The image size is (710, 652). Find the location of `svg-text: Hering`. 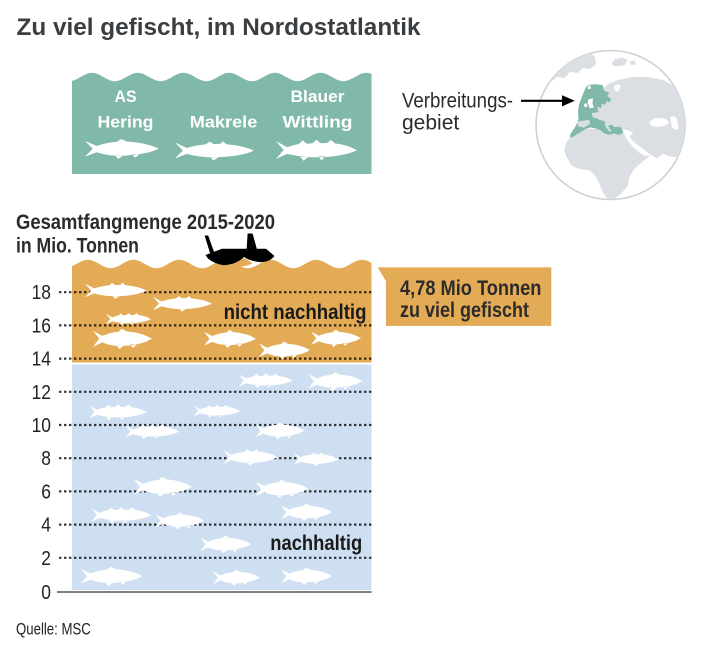

svg-text: Hering is located at coordinates (126, 122).